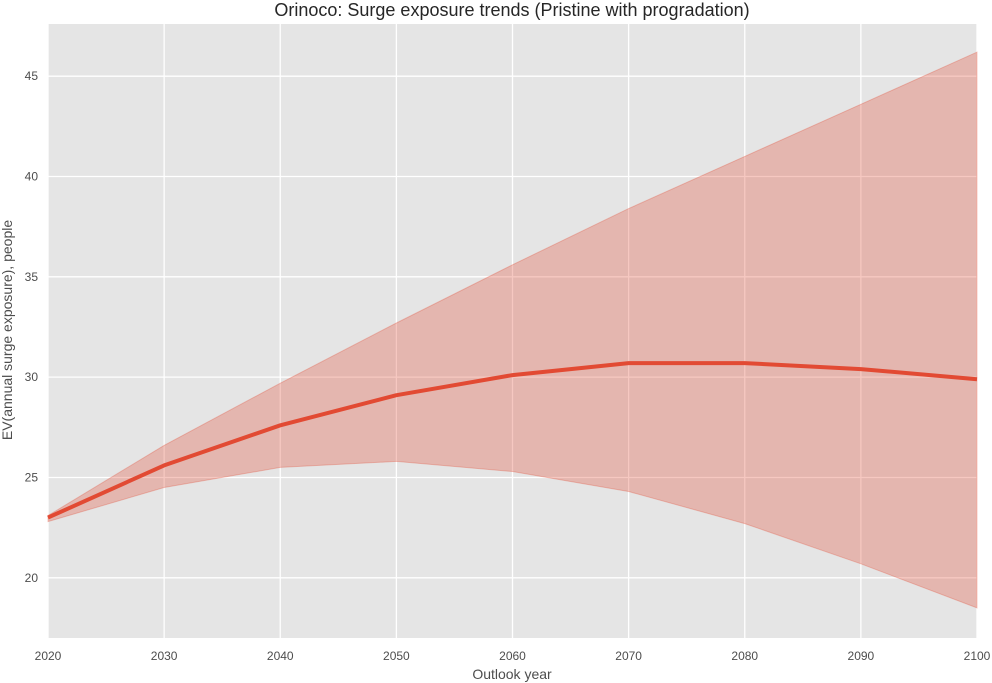  I want to click on x-axis-label: Outlook year, so click(512, 674).